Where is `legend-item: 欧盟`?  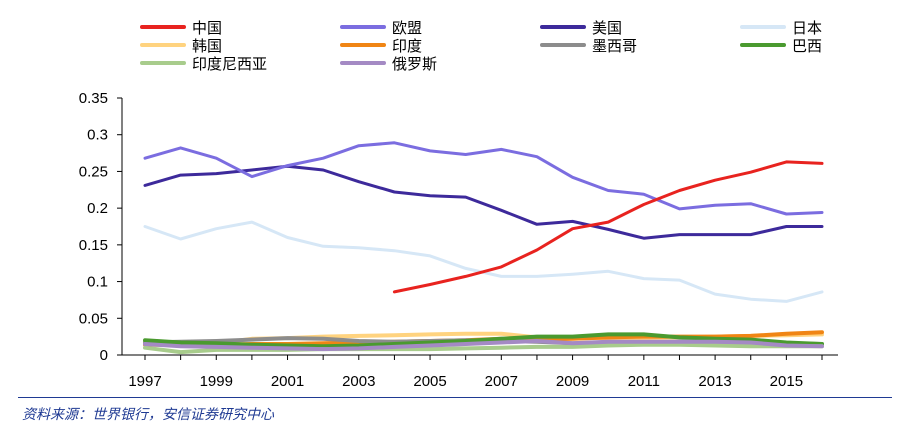
legend-item: 欧盟 is located at coordinates (381, 27).